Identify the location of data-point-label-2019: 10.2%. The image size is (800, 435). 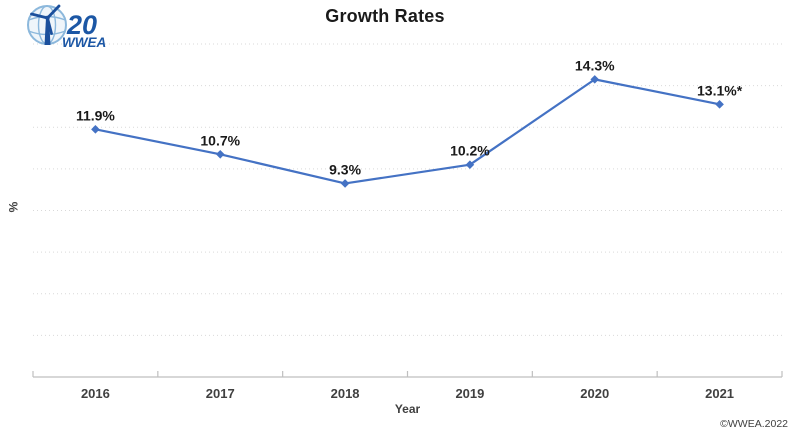
(470, 151).